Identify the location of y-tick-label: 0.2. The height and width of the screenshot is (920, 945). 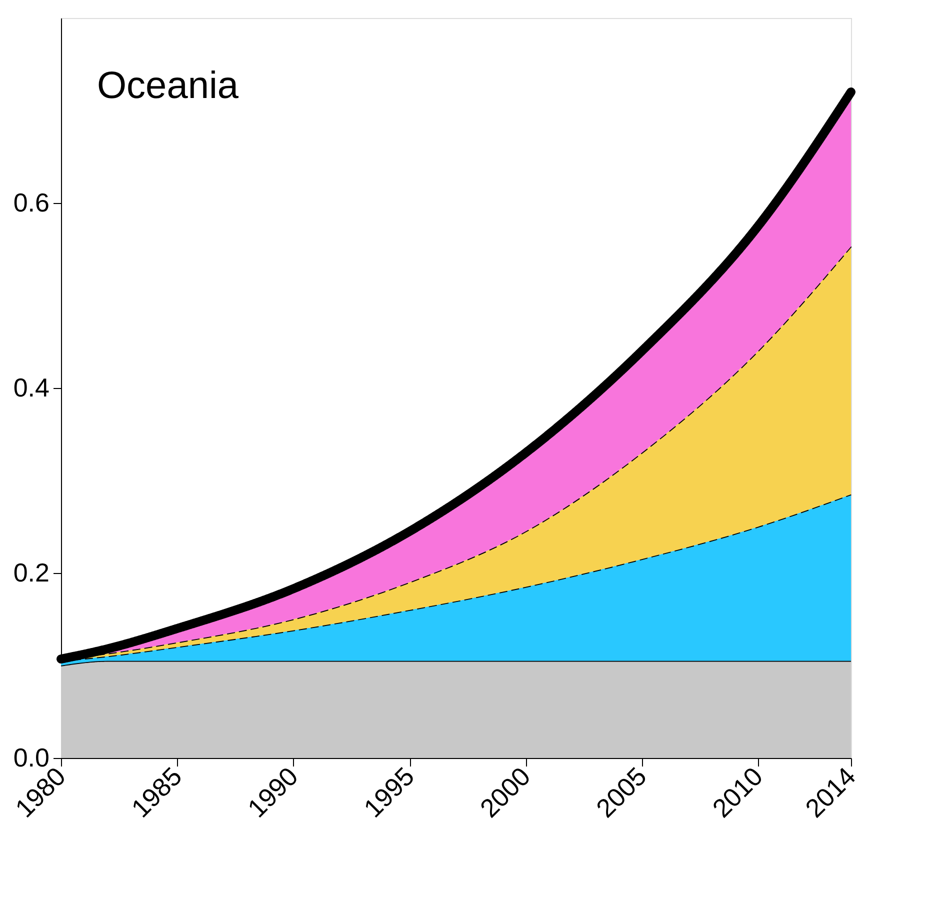
(31, 573).